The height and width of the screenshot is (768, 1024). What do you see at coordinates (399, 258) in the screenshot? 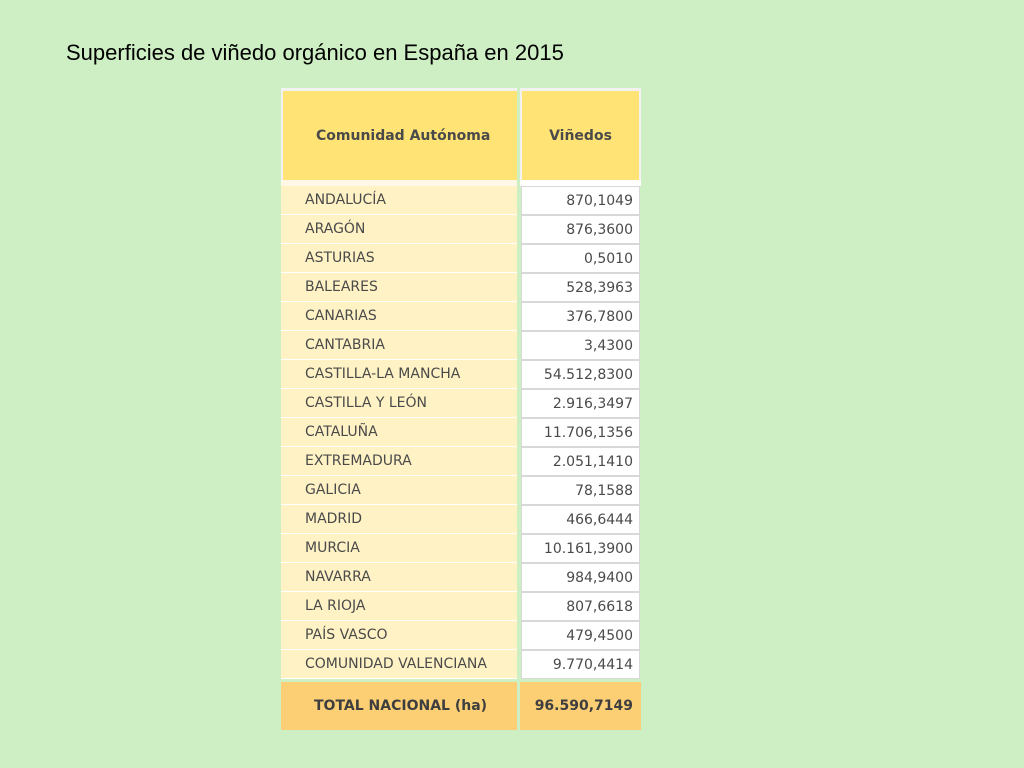
I see `region-cell: ASTURIAS` at bounding box center [399, 258].